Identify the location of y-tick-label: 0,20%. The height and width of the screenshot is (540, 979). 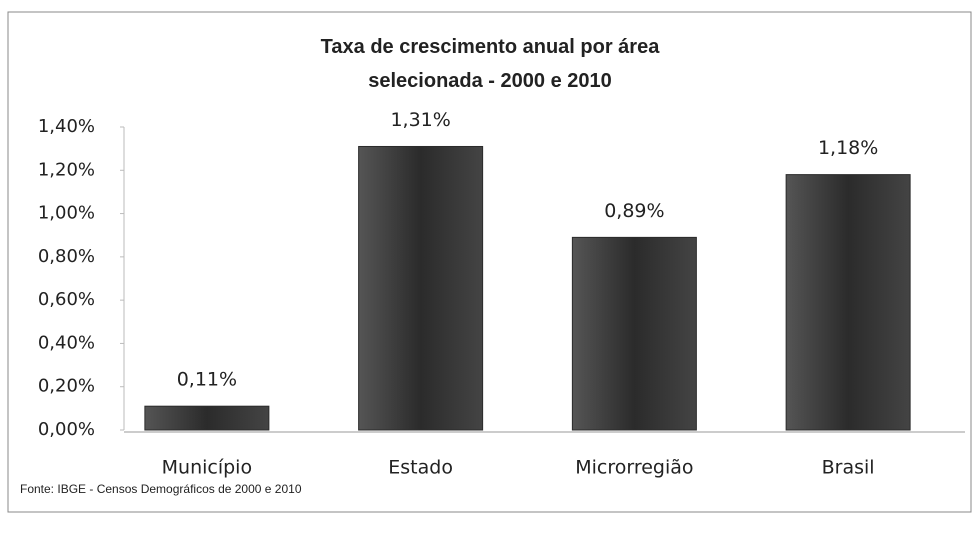
(66, 386).